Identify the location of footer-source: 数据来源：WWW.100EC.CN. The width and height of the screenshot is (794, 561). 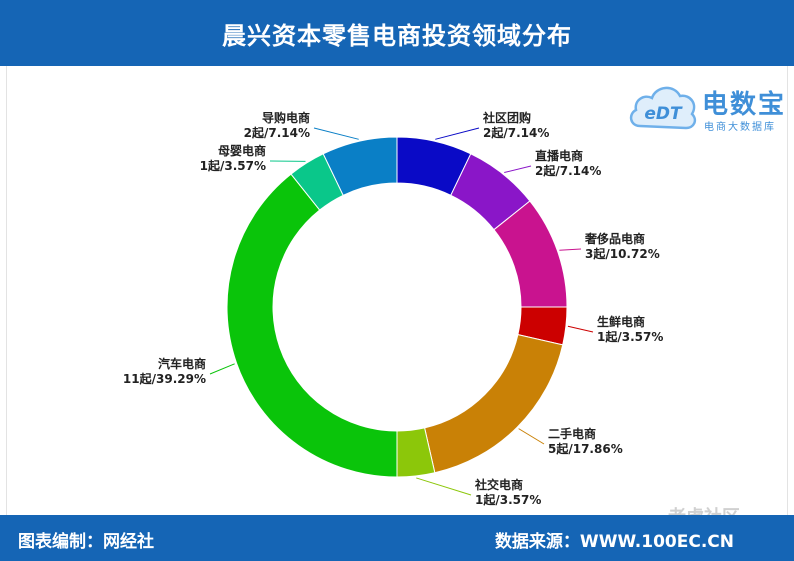
(614, 542).